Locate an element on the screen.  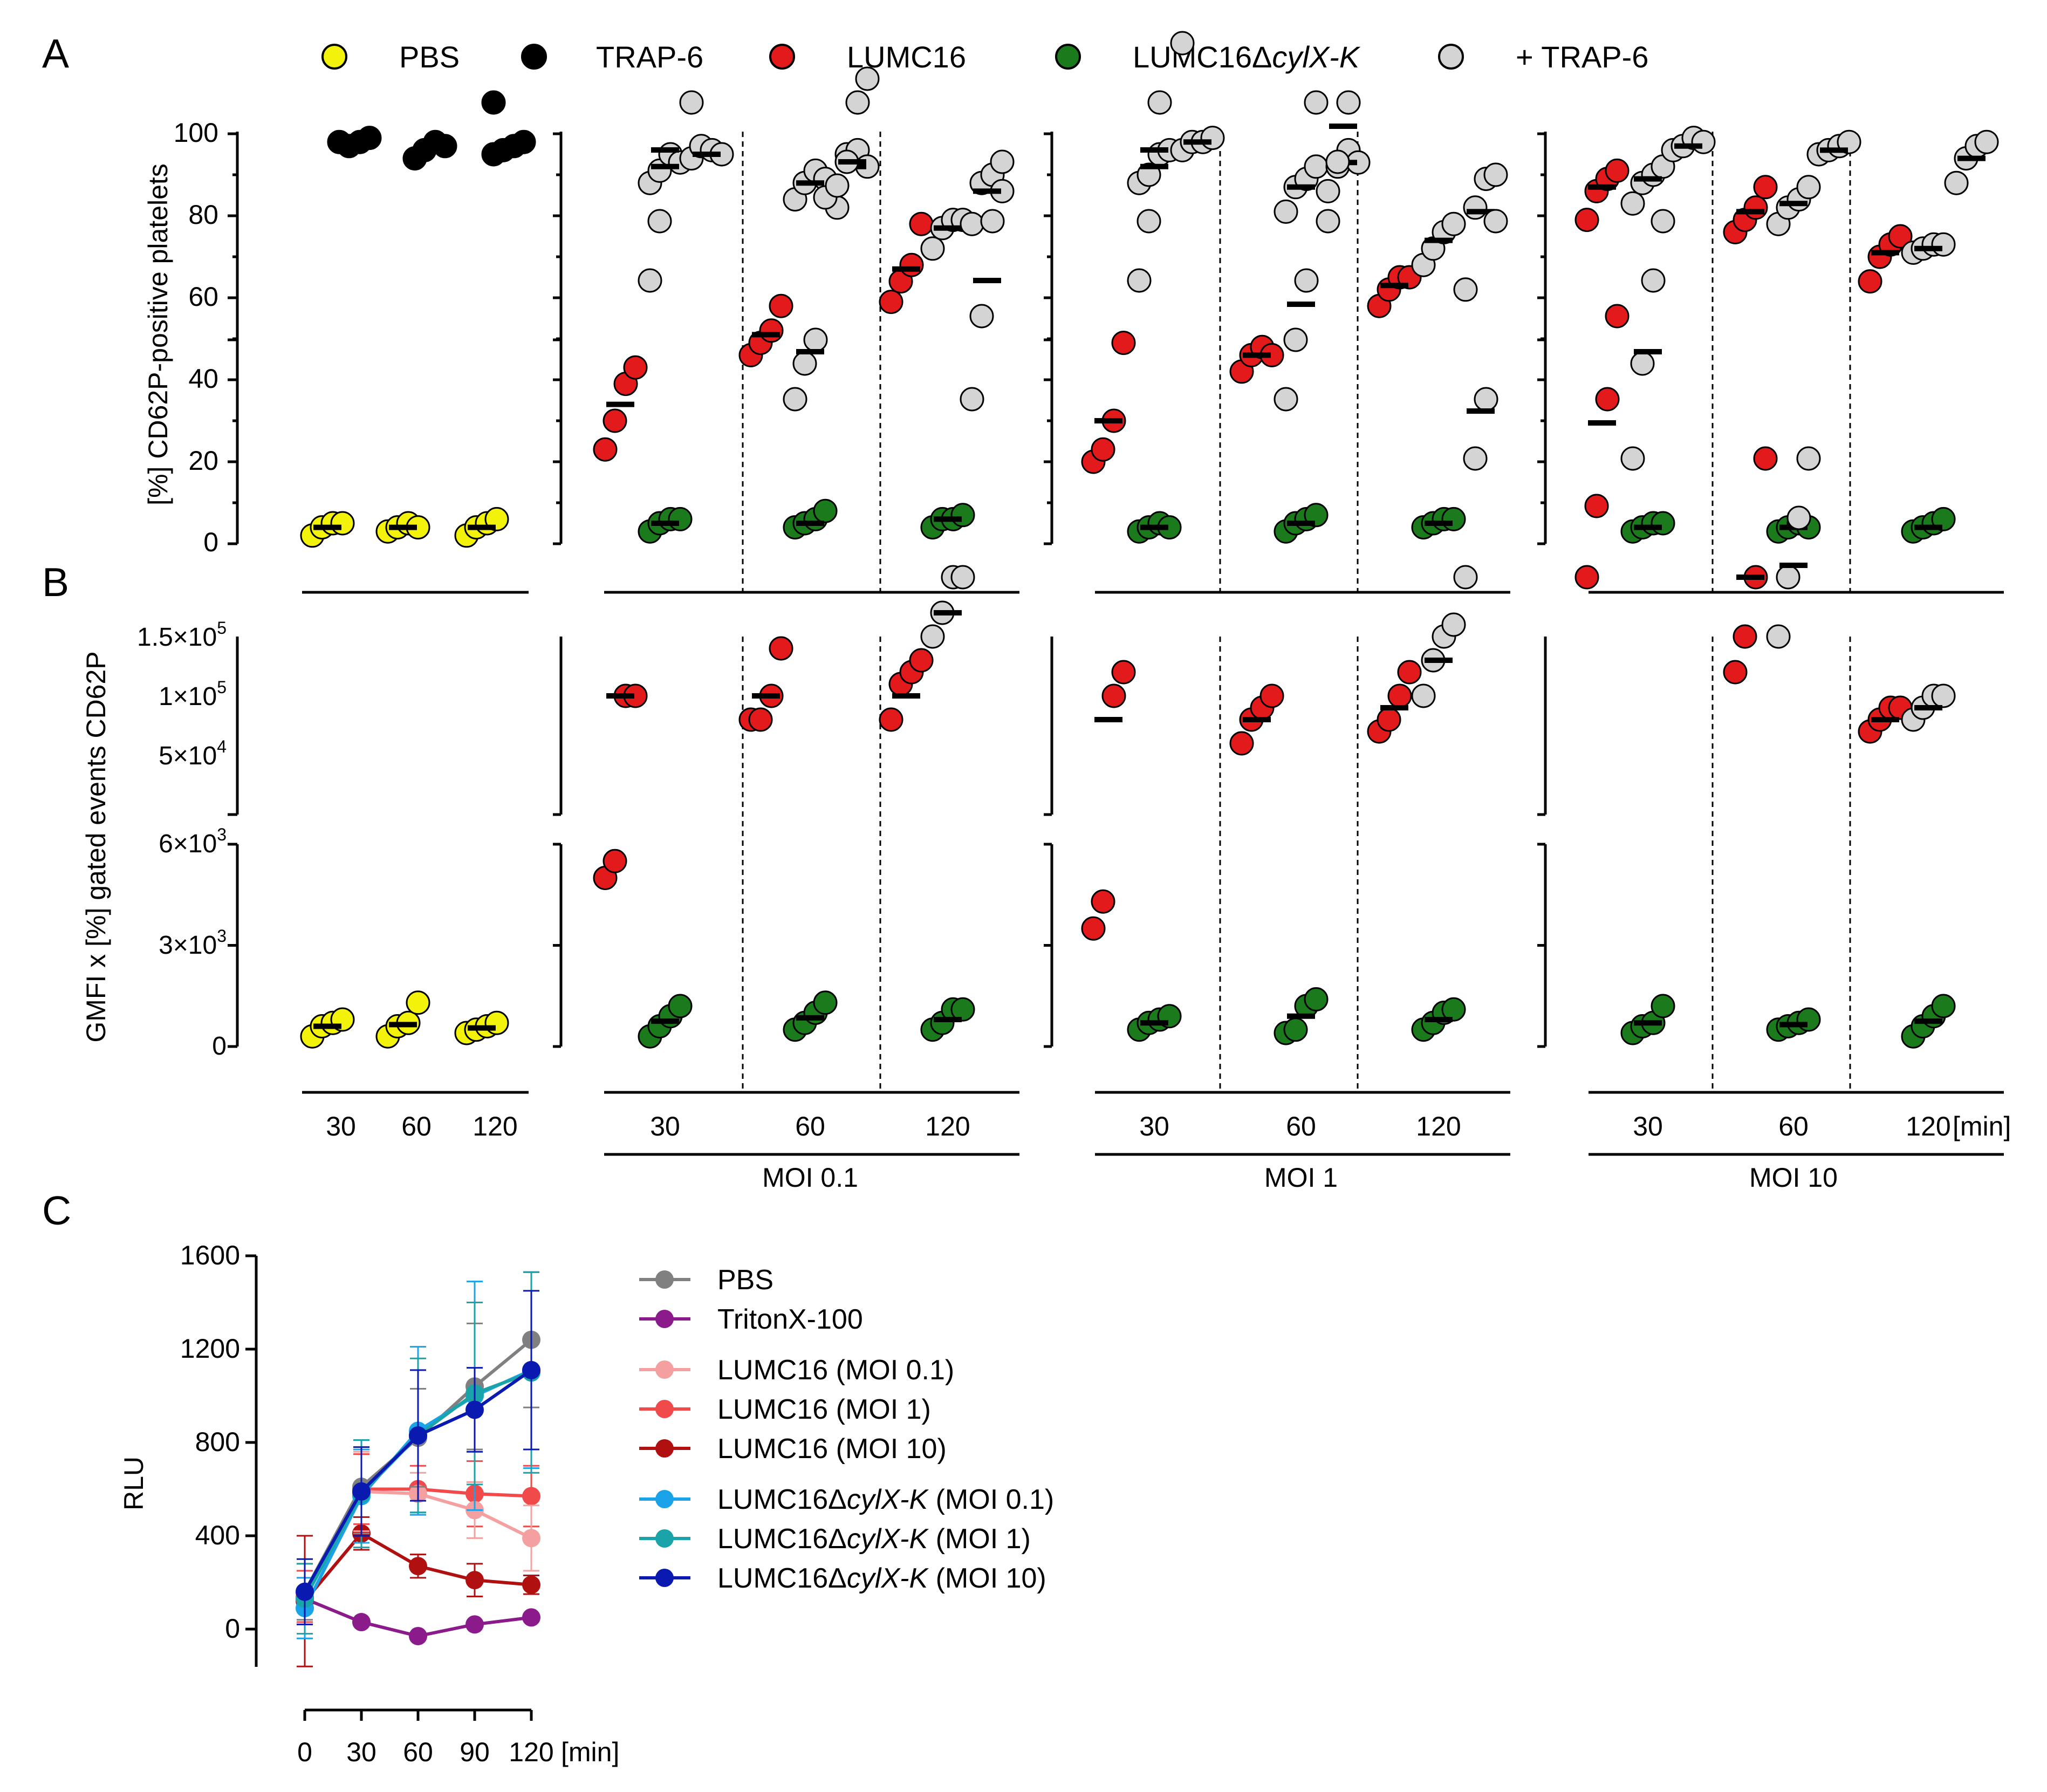
moi01-time-120: 120 is located at coordinates (948, 1126).